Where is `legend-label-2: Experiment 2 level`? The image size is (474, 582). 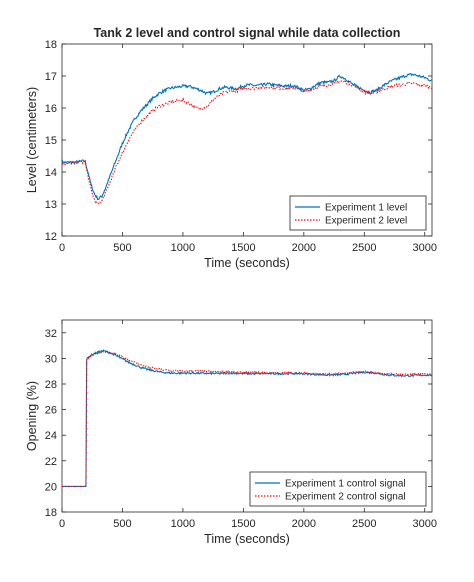 legend-label-2: Experiment 2 level is located at coordinates (366, 221).